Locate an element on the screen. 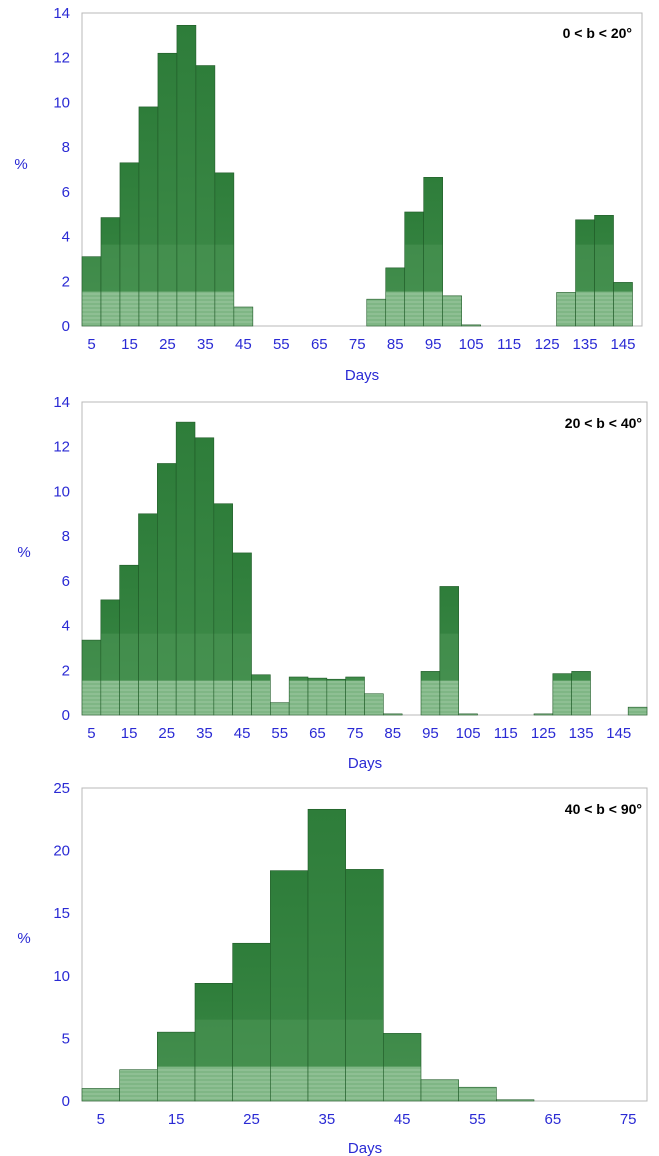  x-tick-label: 85 is located at coordinates (392, 733).